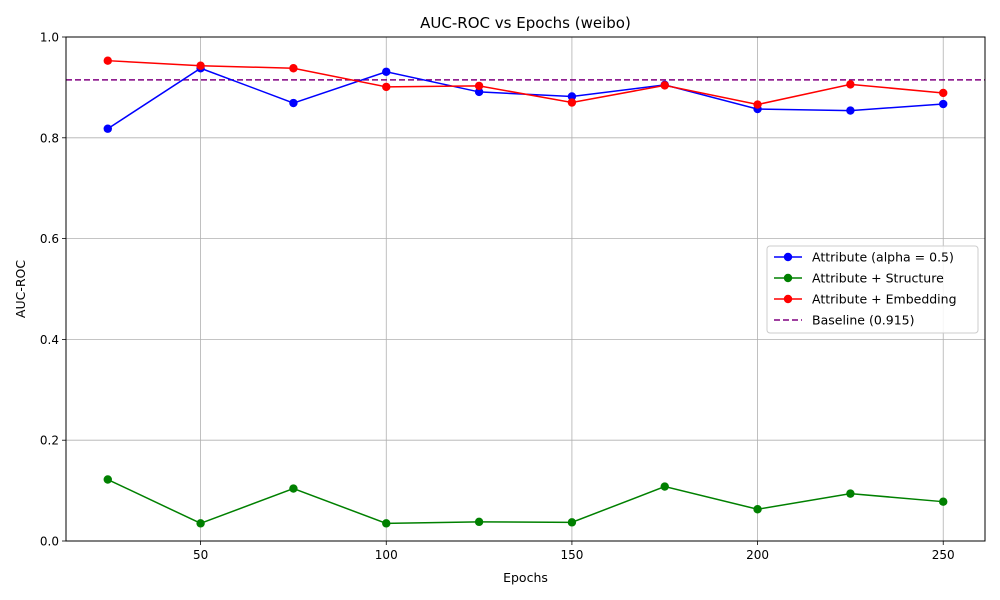 The width and height of the screenshot is (1000, 600). I want to click on legend-entry: Attribute + Embedding, so click(865, 299).